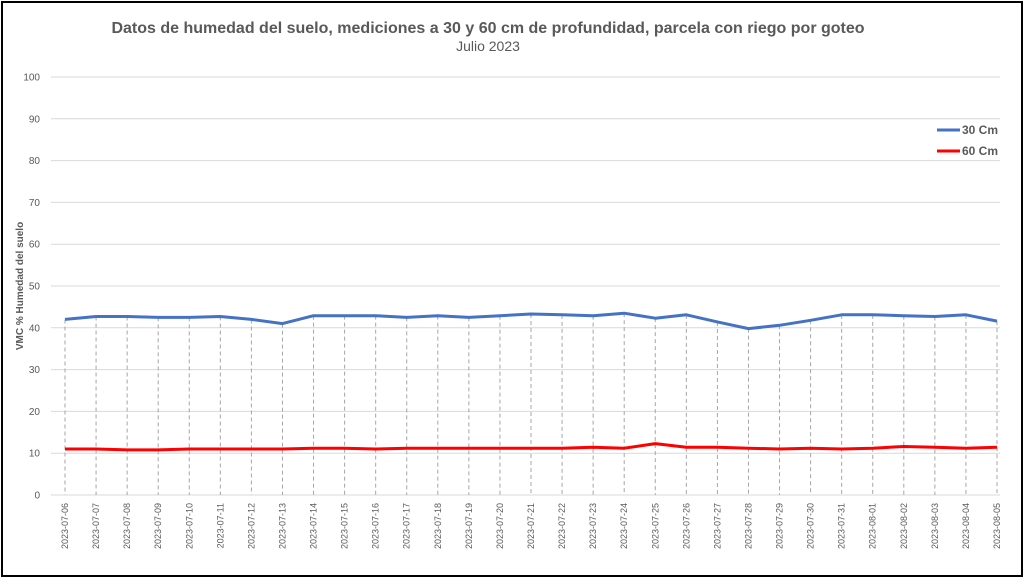 This screenshot has height=578, width=1024. What do you see at coordinates (35, 203) in the screenshot?
I see `y-tick-label: 70` at bounding box center [35, 203].